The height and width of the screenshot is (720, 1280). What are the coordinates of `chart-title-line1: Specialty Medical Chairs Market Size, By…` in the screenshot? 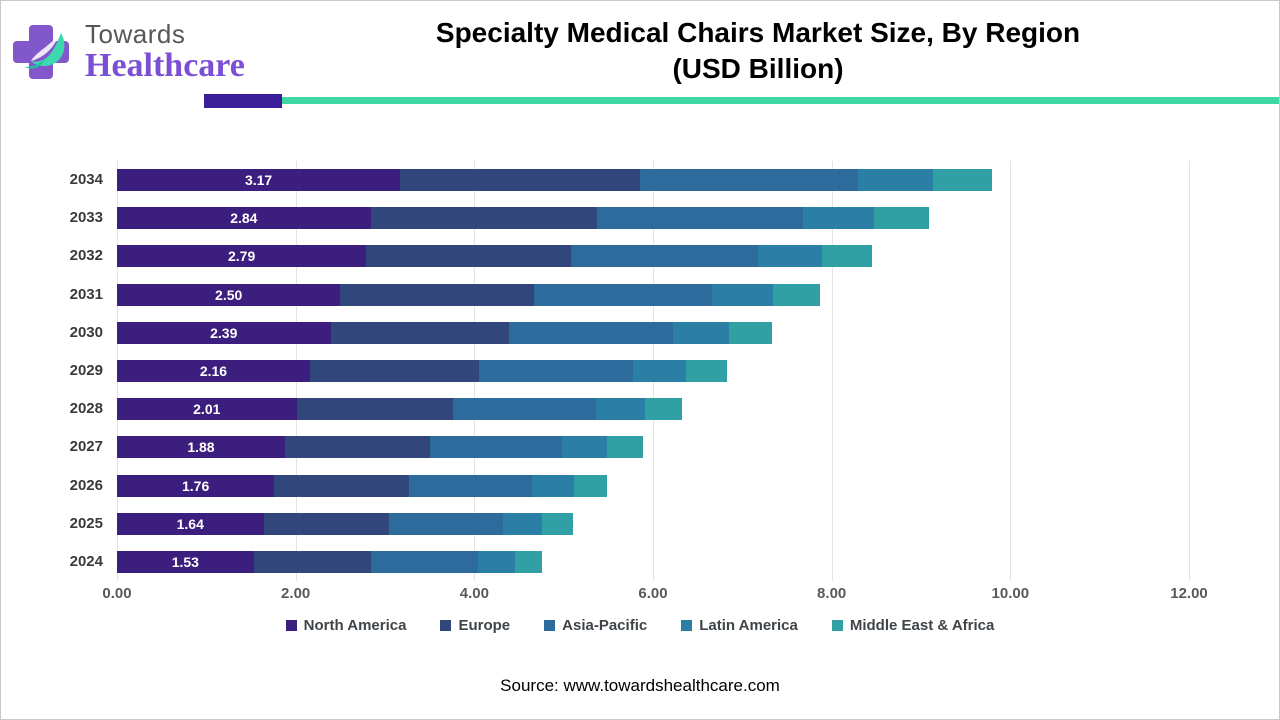 It's located at (758, 32).